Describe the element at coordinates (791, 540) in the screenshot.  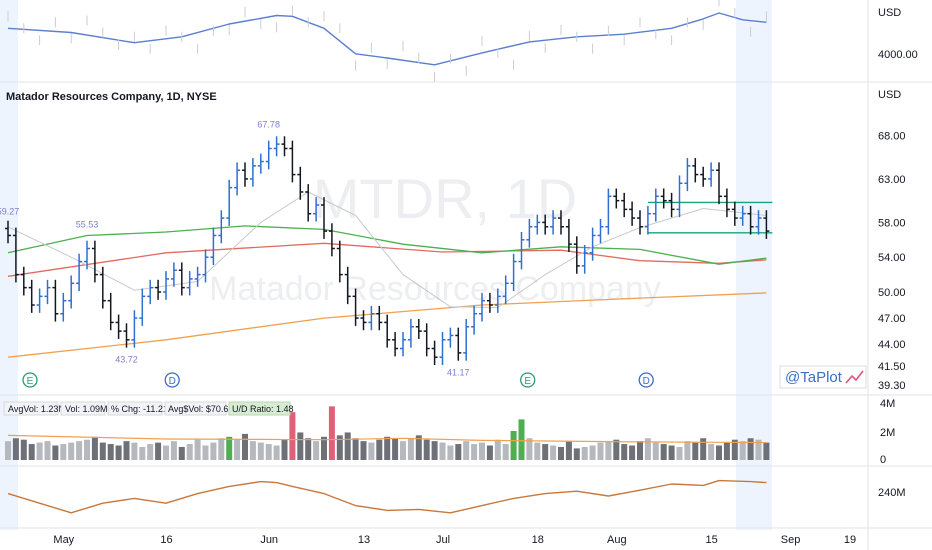
I see `time-tick-label: Sep` at that location.